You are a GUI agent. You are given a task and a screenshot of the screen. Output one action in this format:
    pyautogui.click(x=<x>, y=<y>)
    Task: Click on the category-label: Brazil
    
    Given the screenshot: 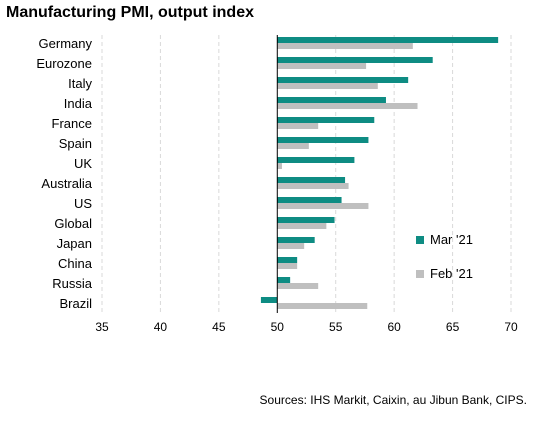 What is the action you would take?
    pyautogui.click(x=75, y=303)
    